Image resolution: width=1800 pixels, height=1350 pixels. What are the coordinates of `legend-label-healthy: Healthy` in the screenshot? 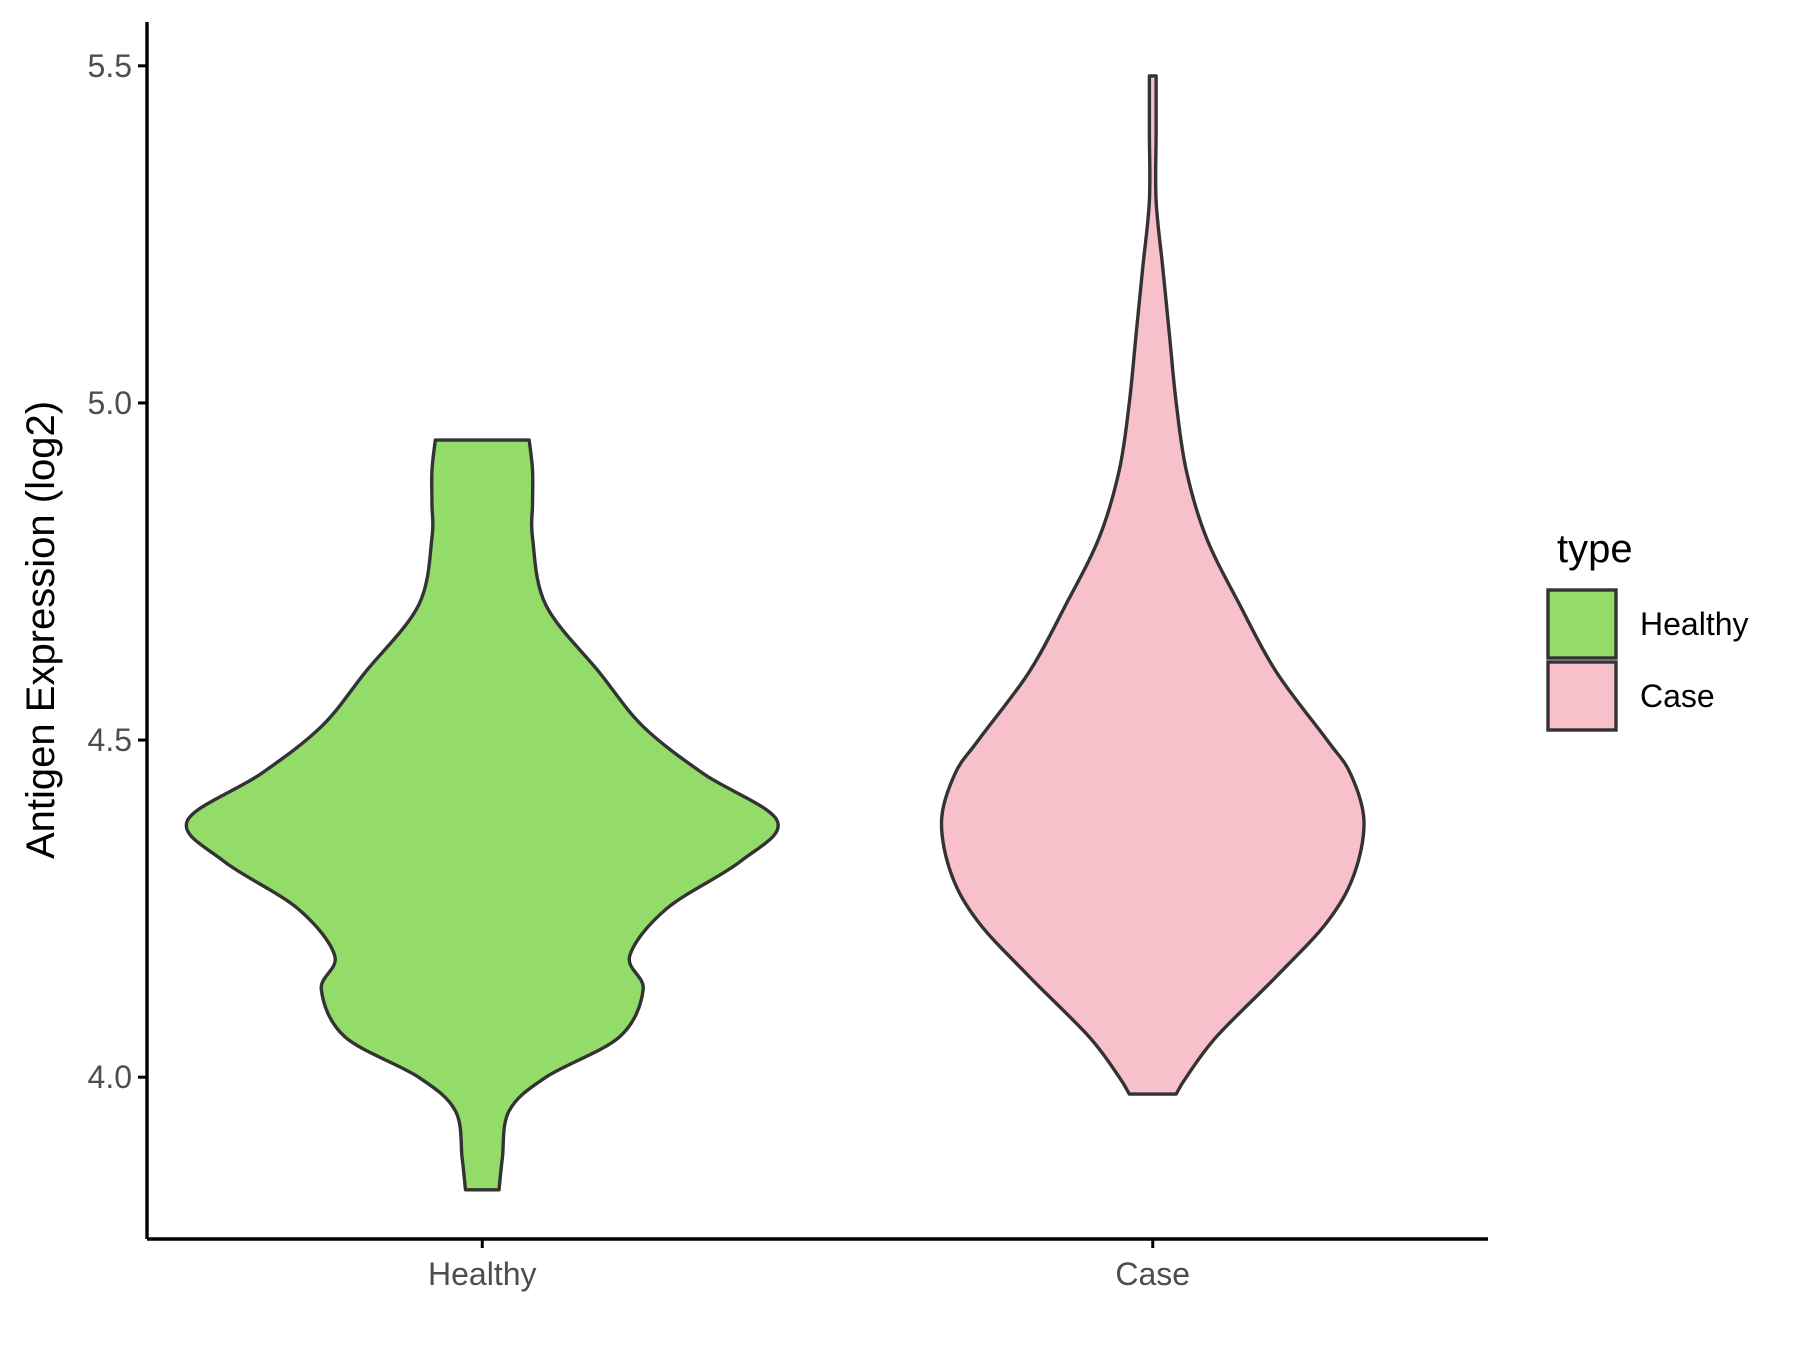 It's located at (1694, 624).